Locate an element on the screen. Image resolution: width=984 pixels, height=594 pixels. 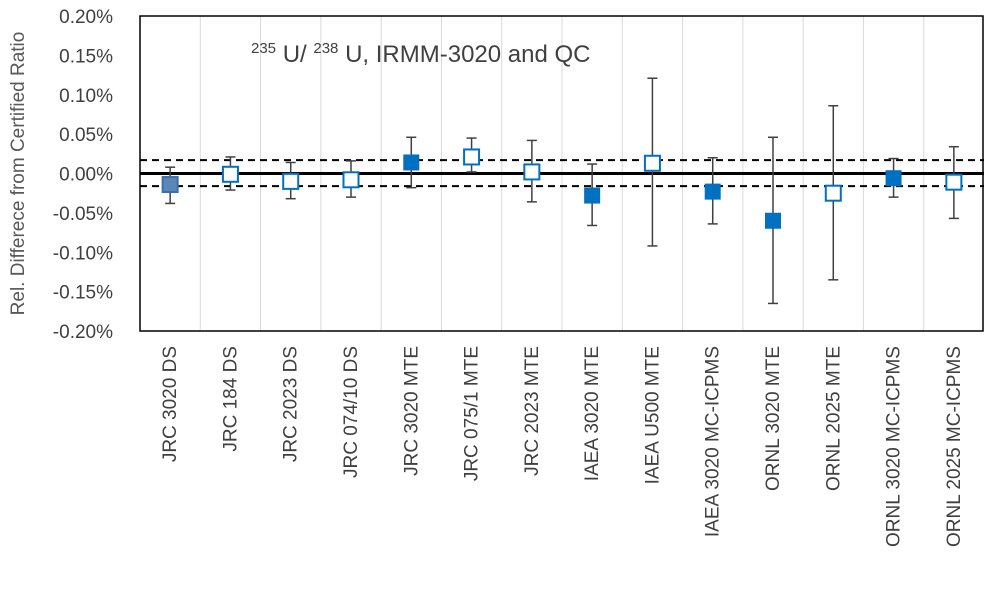
x-category-label: JRC 184 DS is located at coordinates (230, 399).